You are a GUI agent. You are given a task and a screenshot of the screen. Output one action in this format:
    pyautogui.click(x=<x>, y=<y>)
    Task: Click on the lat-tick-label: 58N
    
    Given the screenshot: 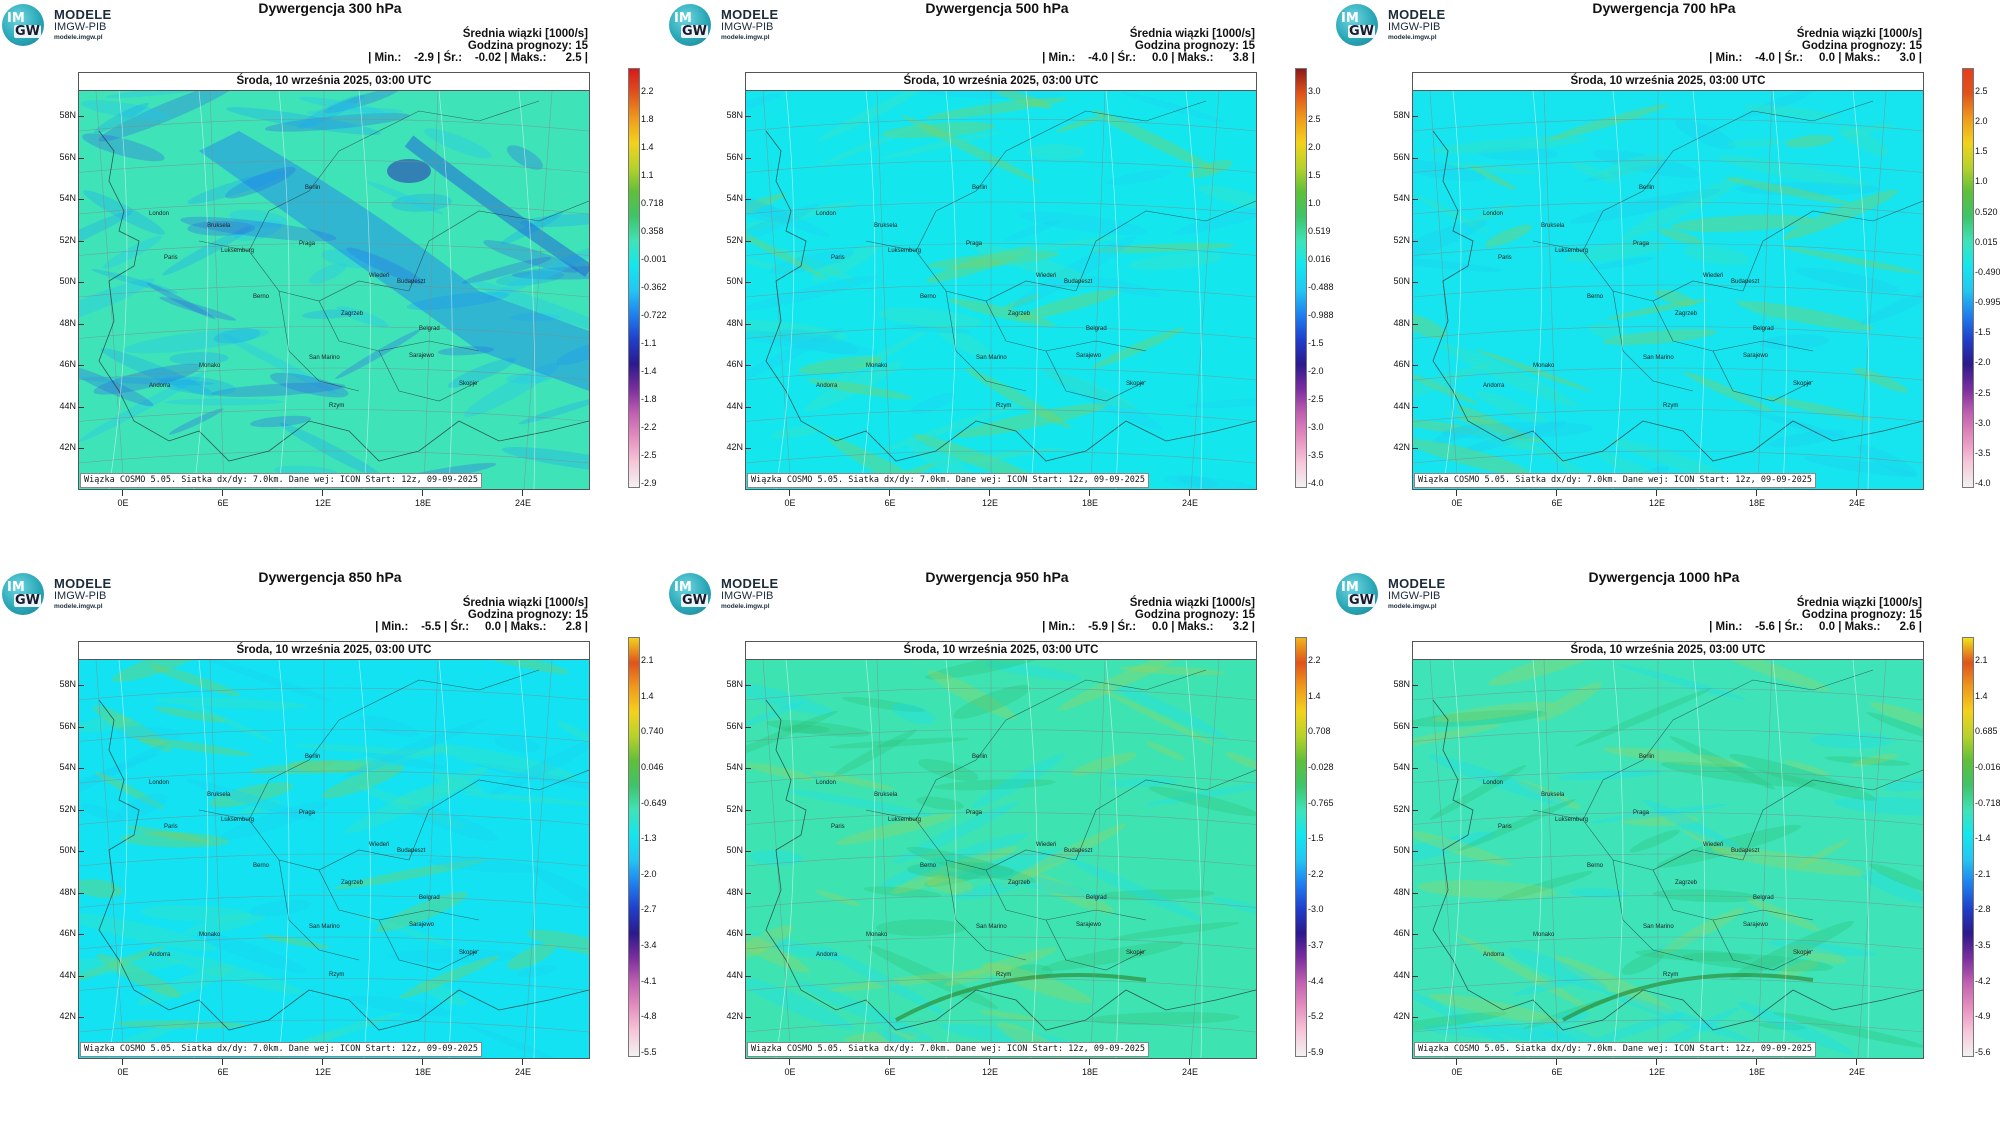 What is the action you would take?
    pyautogui.click(x=729, y=684)
    